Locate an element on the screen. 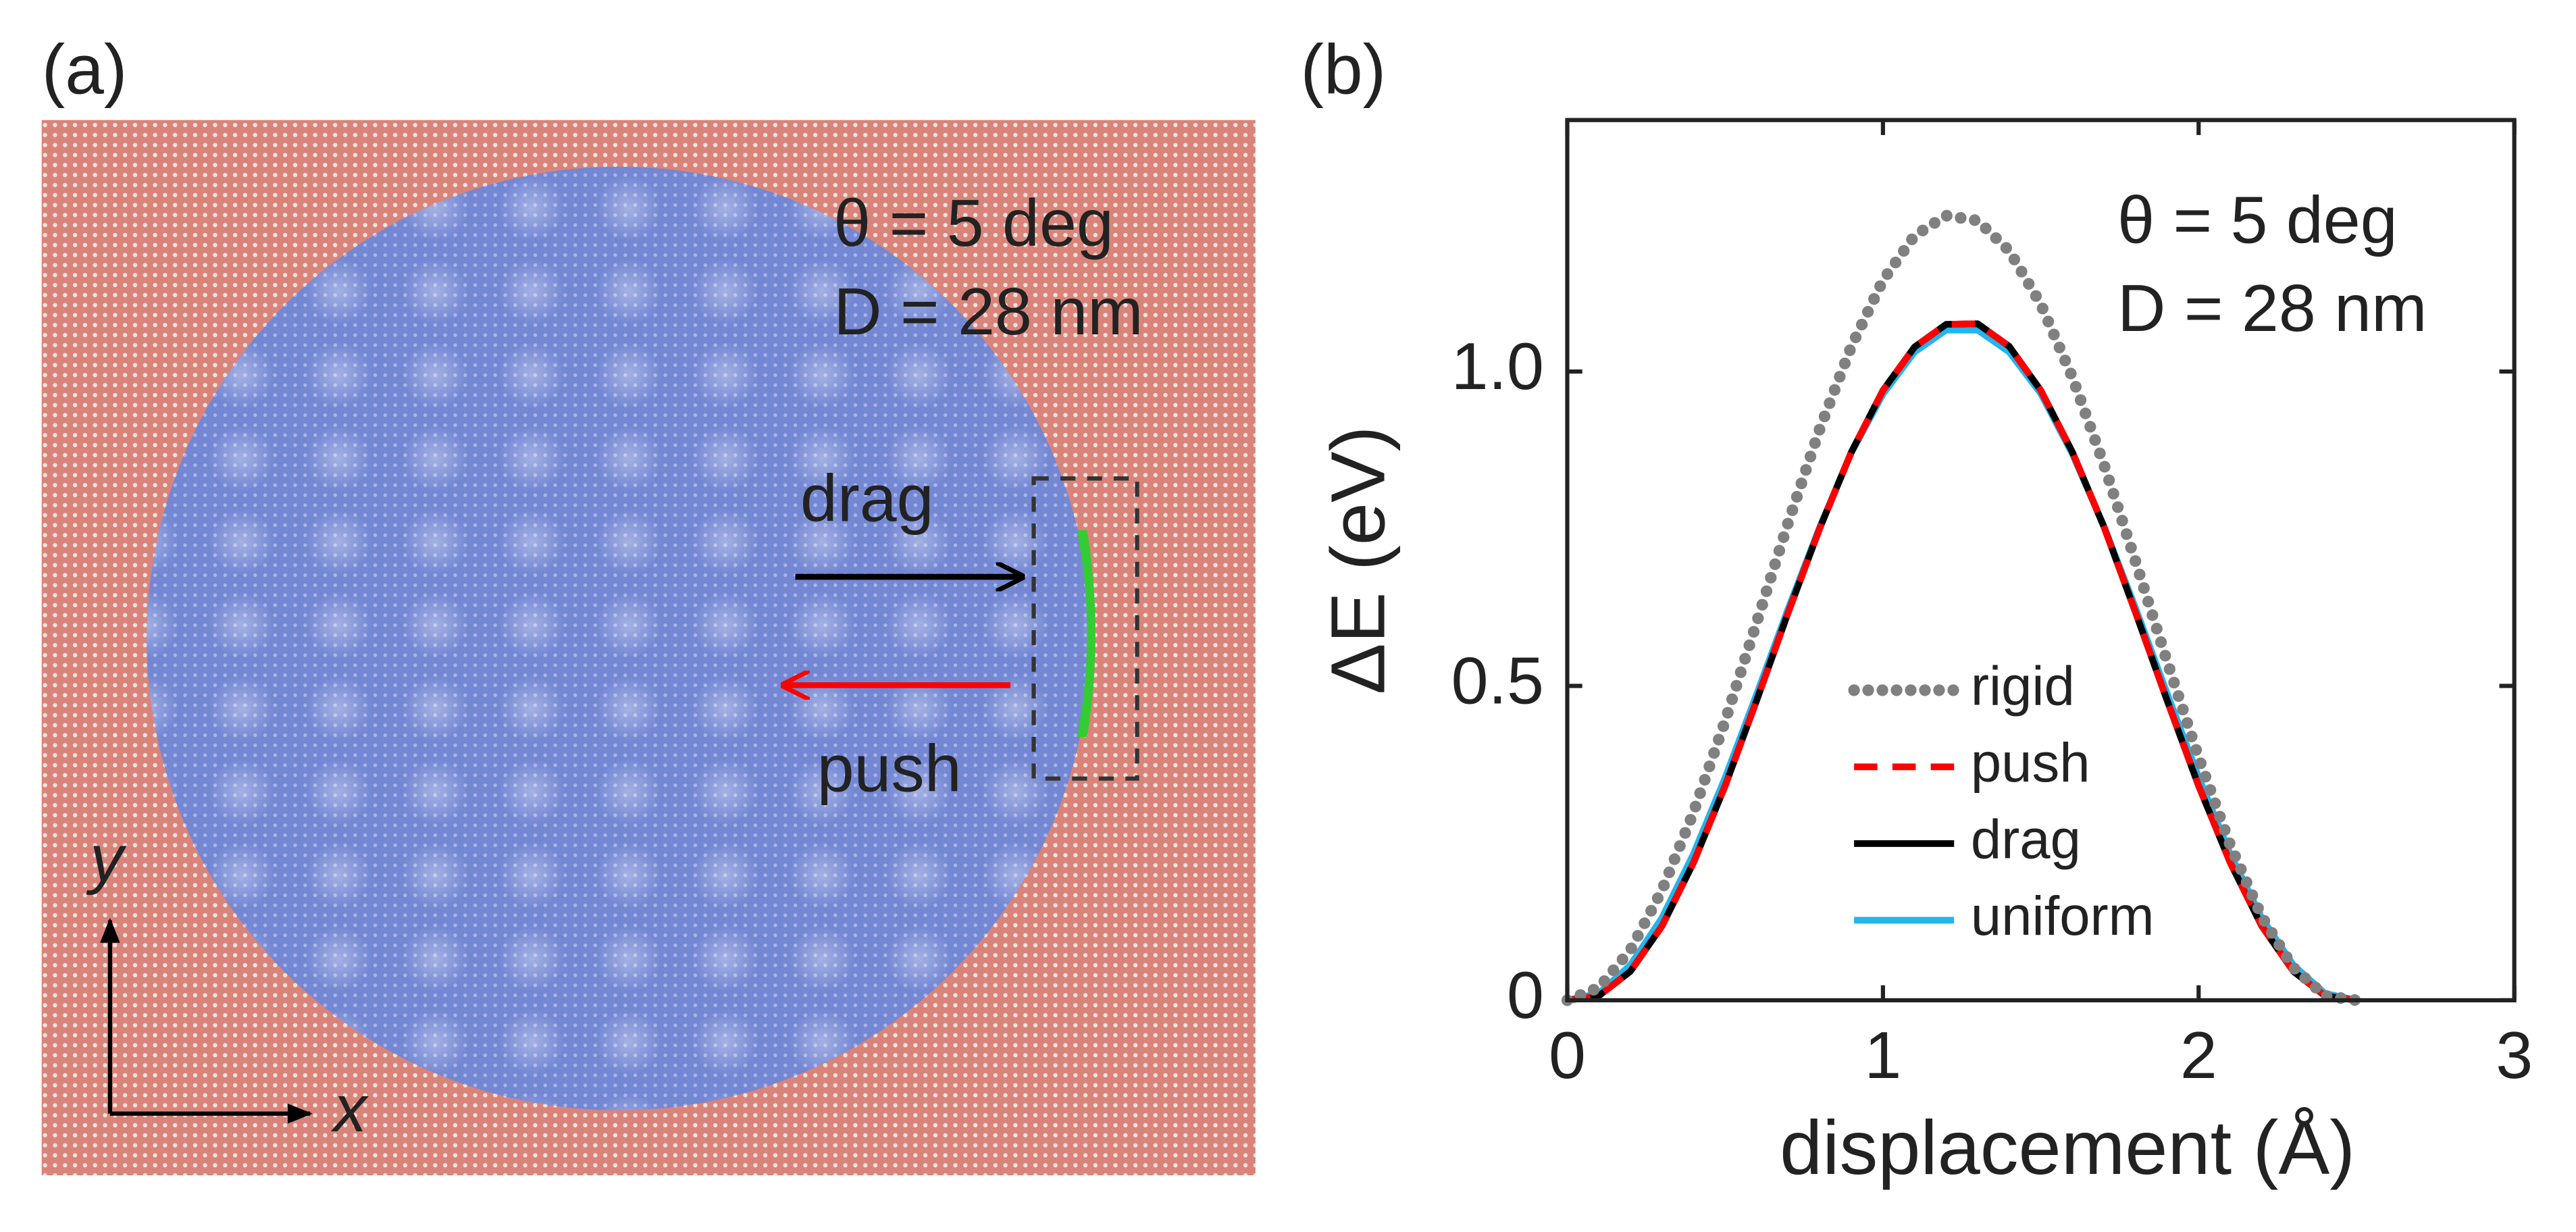 Image resolution: width=2576 pixels, height=1232 pixels. edge-region is located at coordinates (1086, 633).